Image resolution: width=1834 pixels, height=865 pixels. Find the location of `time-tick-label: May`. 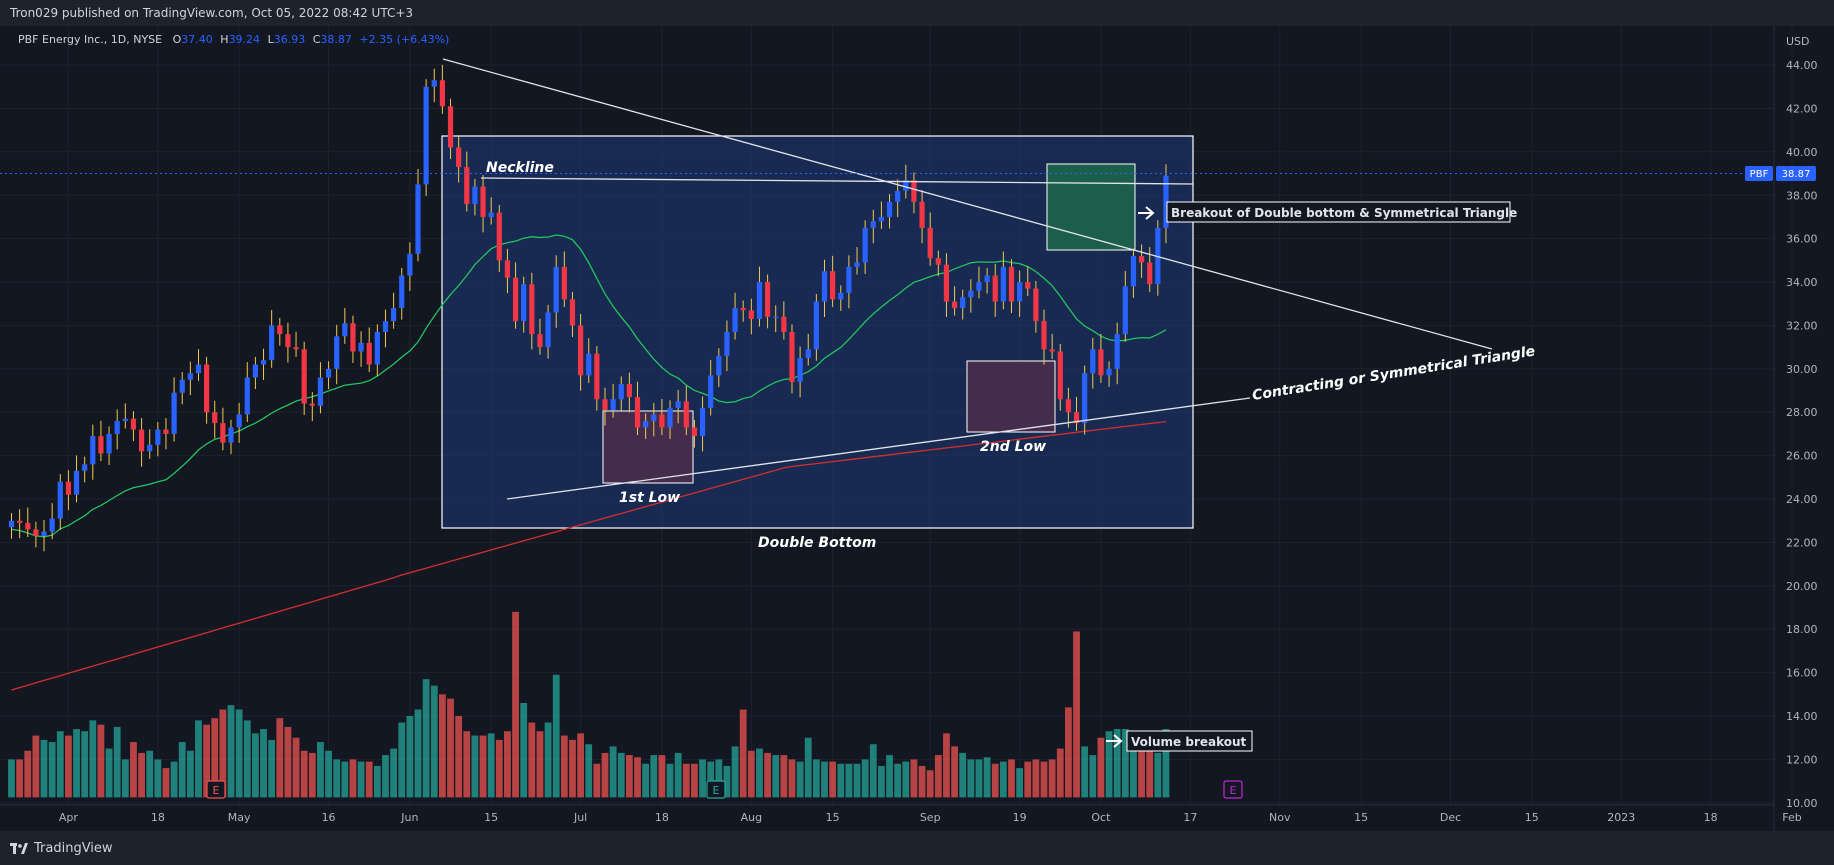

time-tick-label: May is located at coordinates (239, 817).